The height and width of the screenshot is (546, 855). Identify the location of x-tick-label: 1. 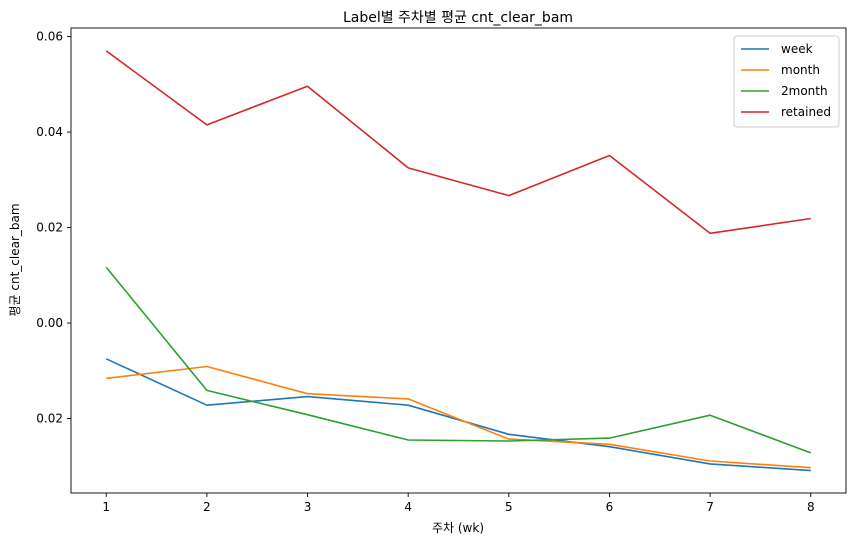
(106, 507).